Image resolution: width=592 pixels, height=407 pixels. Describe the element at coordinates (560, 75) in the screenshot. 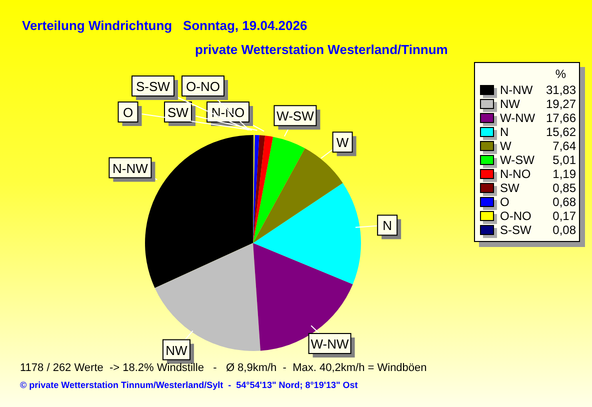

I see `legend-title: %` at that location.